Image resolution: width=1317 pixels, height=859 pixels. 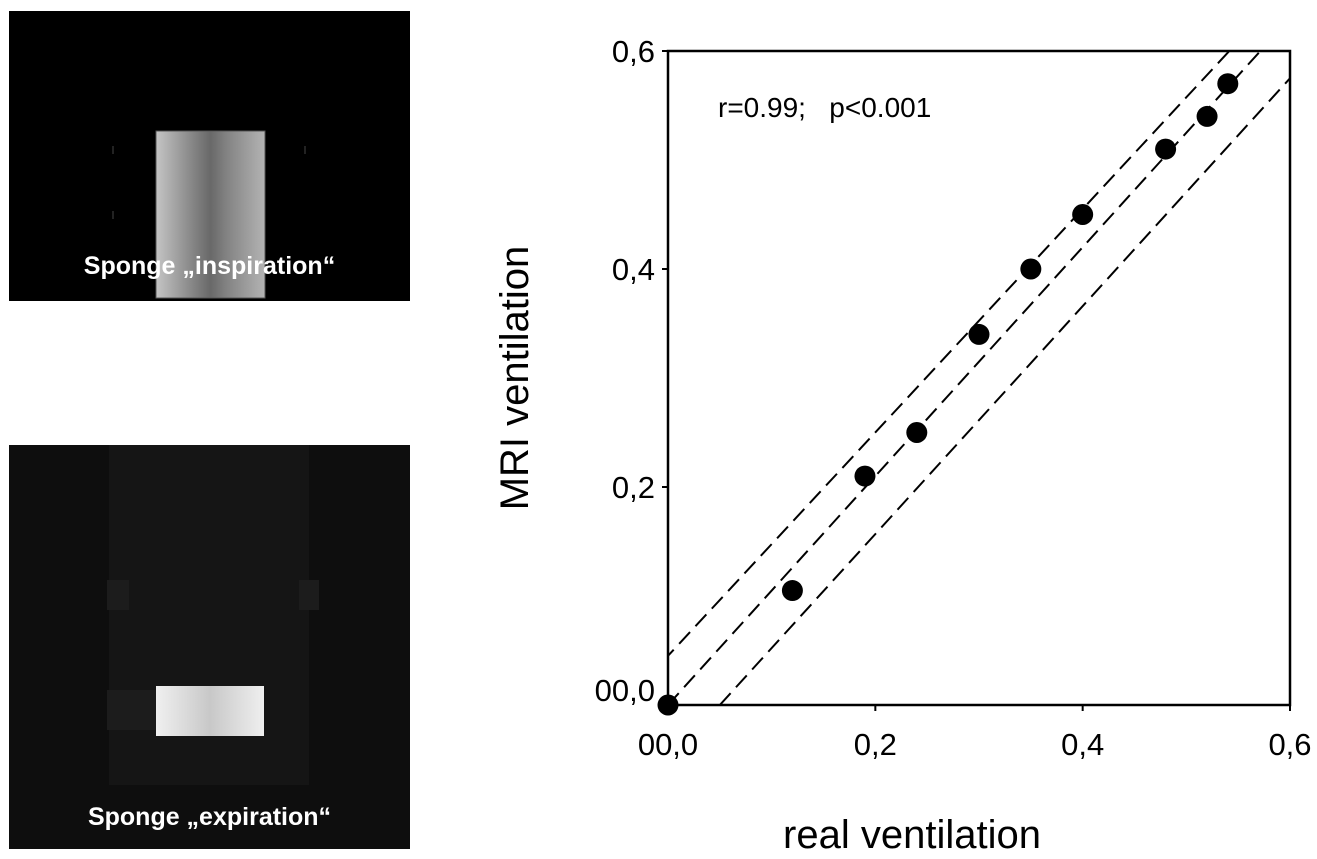 What do you see at coordinates (912, 835) in the screenshot?
I see `x-axis-title: real ventilation` at bounding box center [912, 835].